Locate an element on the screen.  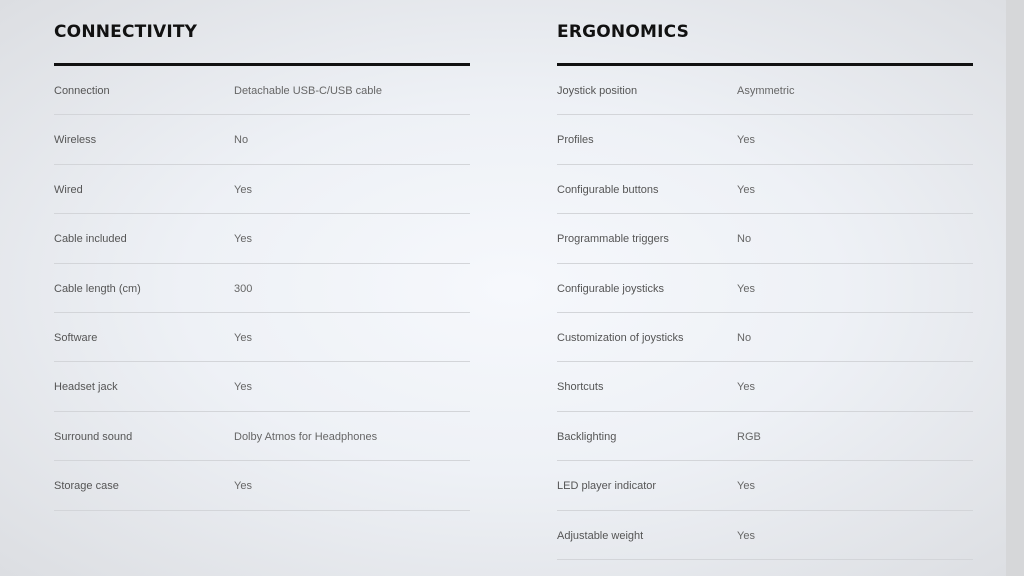
spec-row: Storage case Yes is located at coordinates (262, 486).